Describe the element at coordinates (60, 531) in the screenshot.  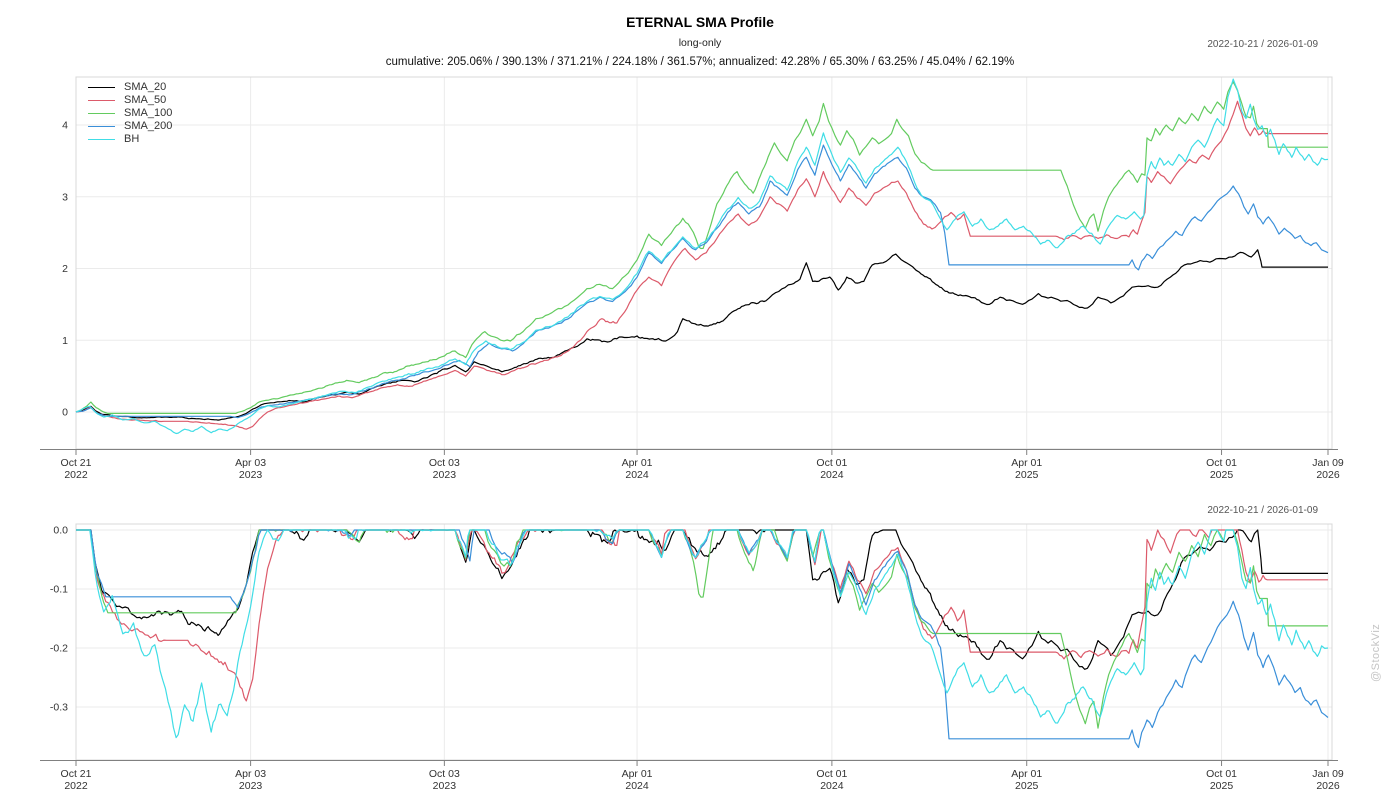
I see `bottom-panel-y-tick-label: 0.0` at that location.